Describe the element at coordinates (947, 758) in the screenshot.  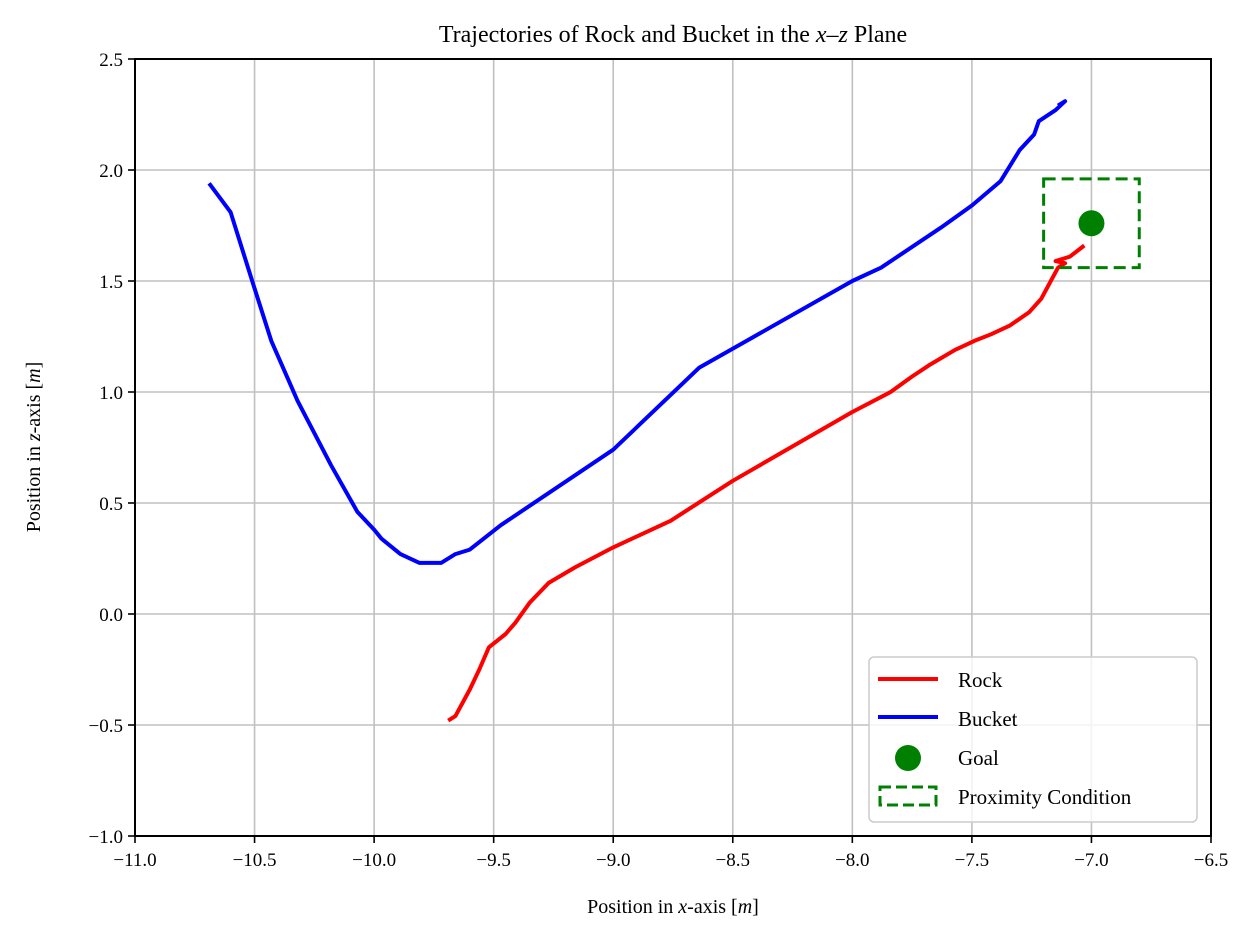
I see `legend-item-goal: Goal` at that location.